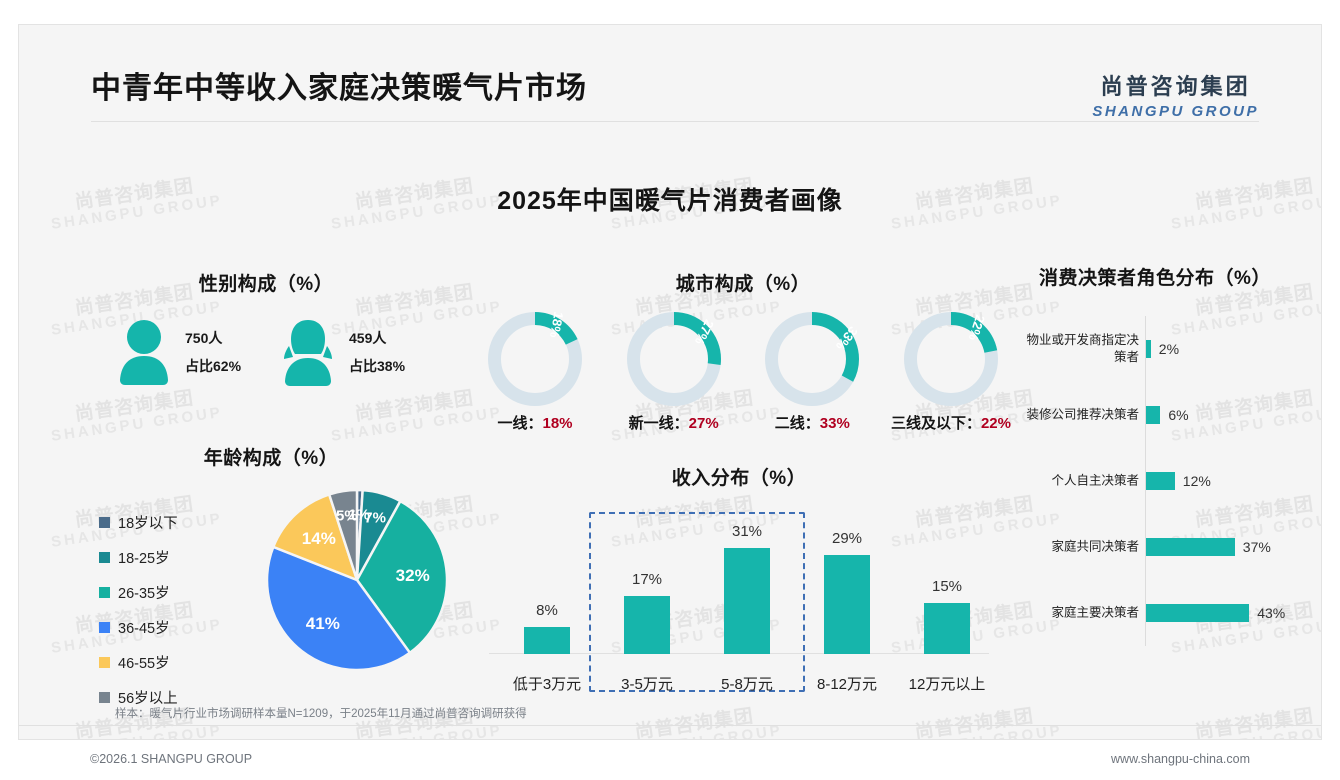 This screenshot has height=780, width=1340. Describe the element at coordinates (747, 684) in the screenshot. I see `income-bar-category: 5-8万元` at that location.